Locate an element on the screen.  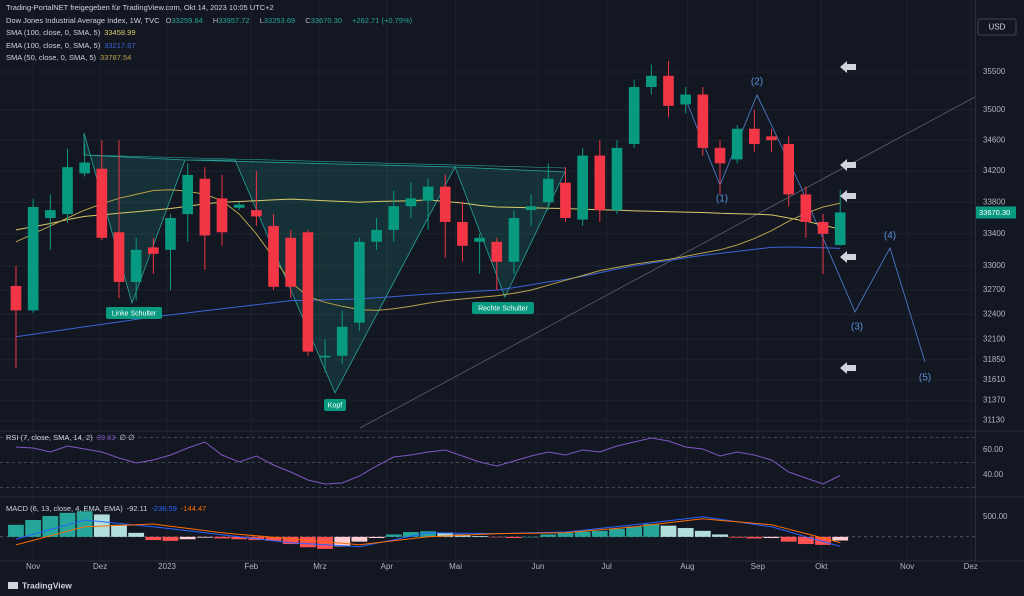
annotation: Rechte Schulter is located at coordinates (503, 308).